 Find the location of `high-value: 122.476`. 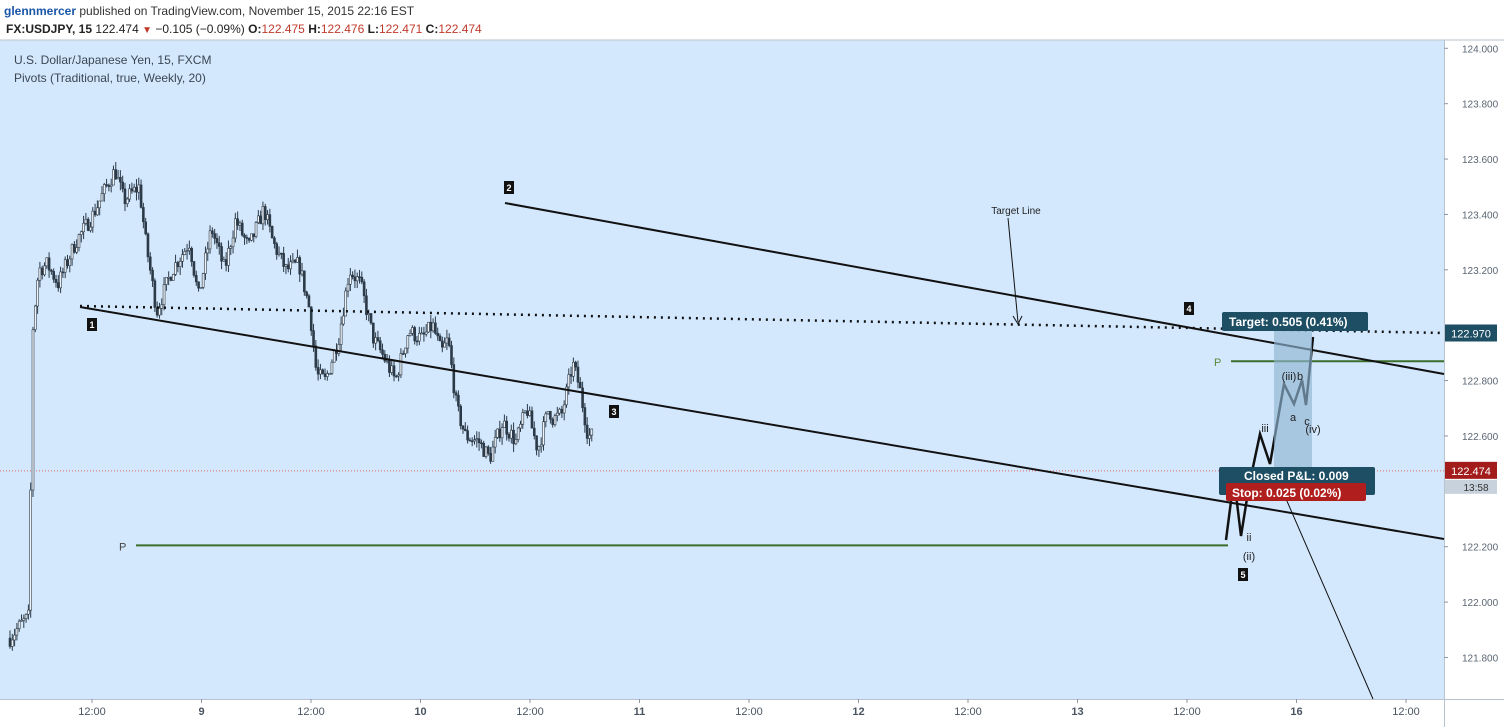

high-value: 122.476 is located at coordinates (342, 29).